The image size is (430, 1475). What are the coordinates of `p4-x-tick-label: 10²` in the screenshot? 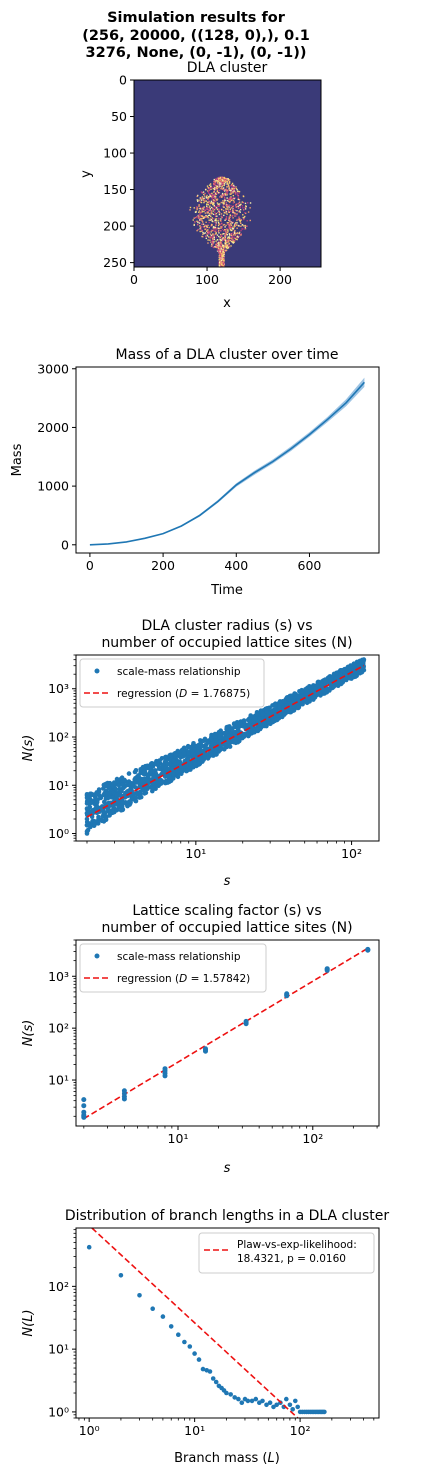 It's located at (312, 1138).